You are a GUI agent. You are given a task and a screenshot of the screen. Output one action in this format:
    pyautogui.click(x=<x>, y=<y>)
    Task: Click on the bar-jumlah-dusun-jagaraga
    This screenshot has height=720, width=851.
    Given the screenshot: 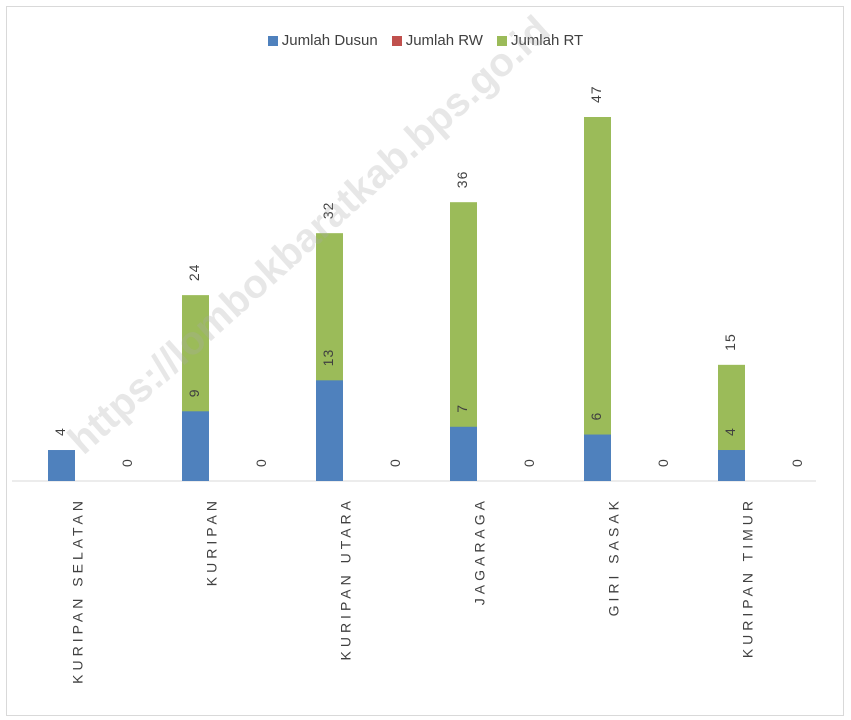 What is the action you would take?
    pyautogui.click(x=463, y=453)
    